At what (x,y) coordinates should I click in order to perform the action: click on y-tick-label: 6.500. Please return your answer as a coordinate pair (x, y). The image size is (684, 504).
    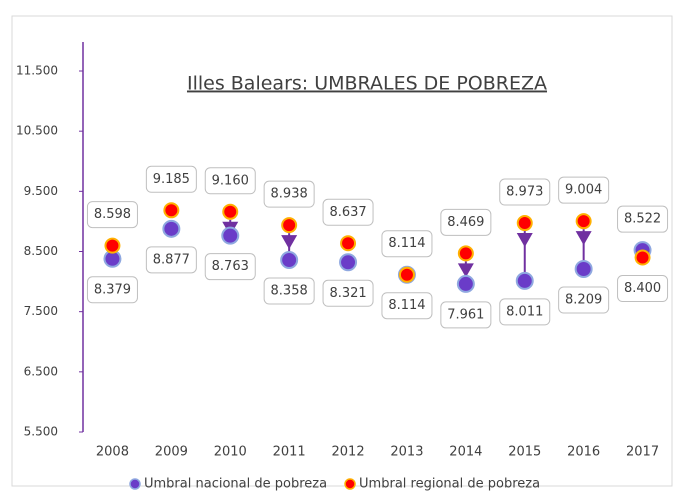
    Looking at the image, I should click on (41, 371).